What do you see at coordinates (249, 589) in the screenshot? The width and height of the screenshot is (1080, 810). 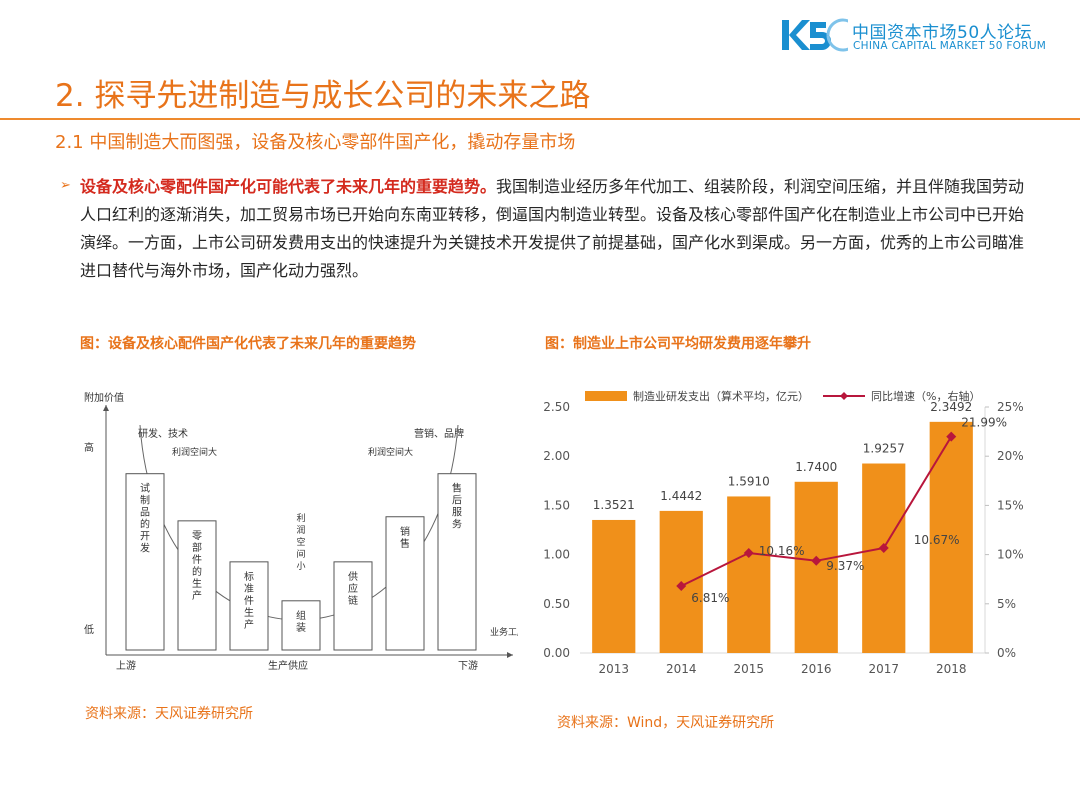 I see `process-bar-label-char: 准` at bounding box center [249, 589].